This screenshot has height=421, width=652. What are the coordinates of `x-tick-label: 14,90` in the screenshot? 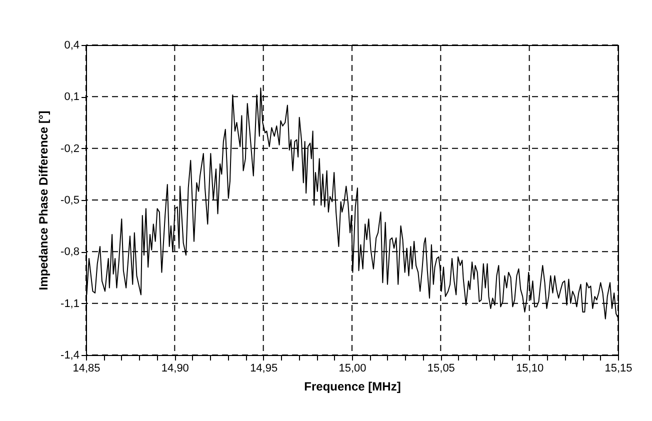 It's located at (175, 368).